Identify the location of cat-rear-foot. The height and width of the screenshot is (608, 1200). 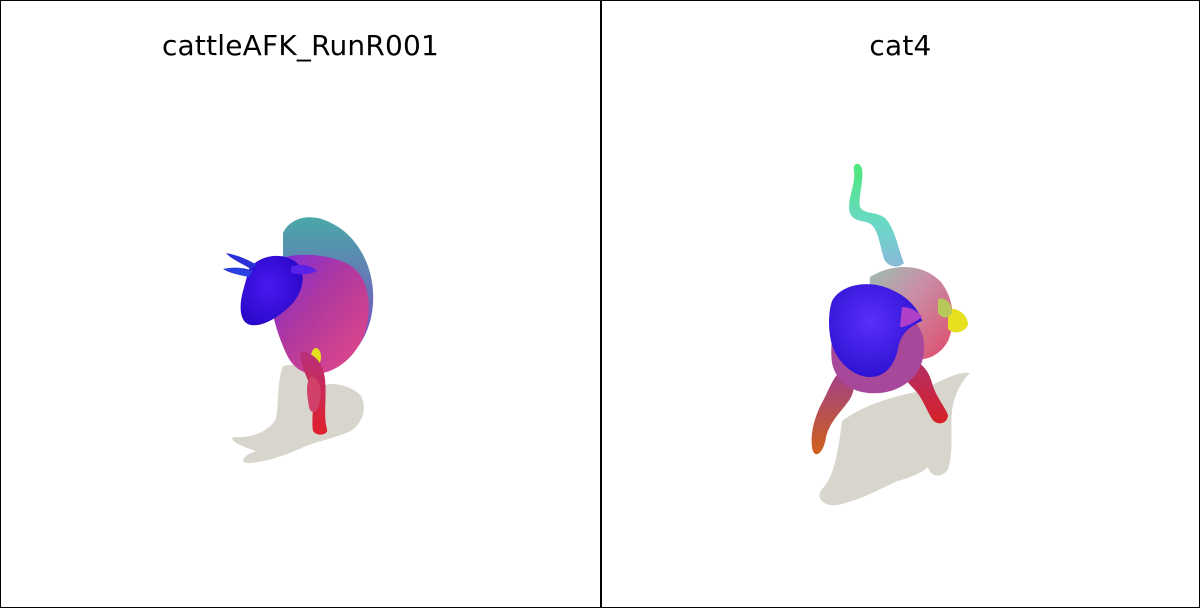
(958, 320).